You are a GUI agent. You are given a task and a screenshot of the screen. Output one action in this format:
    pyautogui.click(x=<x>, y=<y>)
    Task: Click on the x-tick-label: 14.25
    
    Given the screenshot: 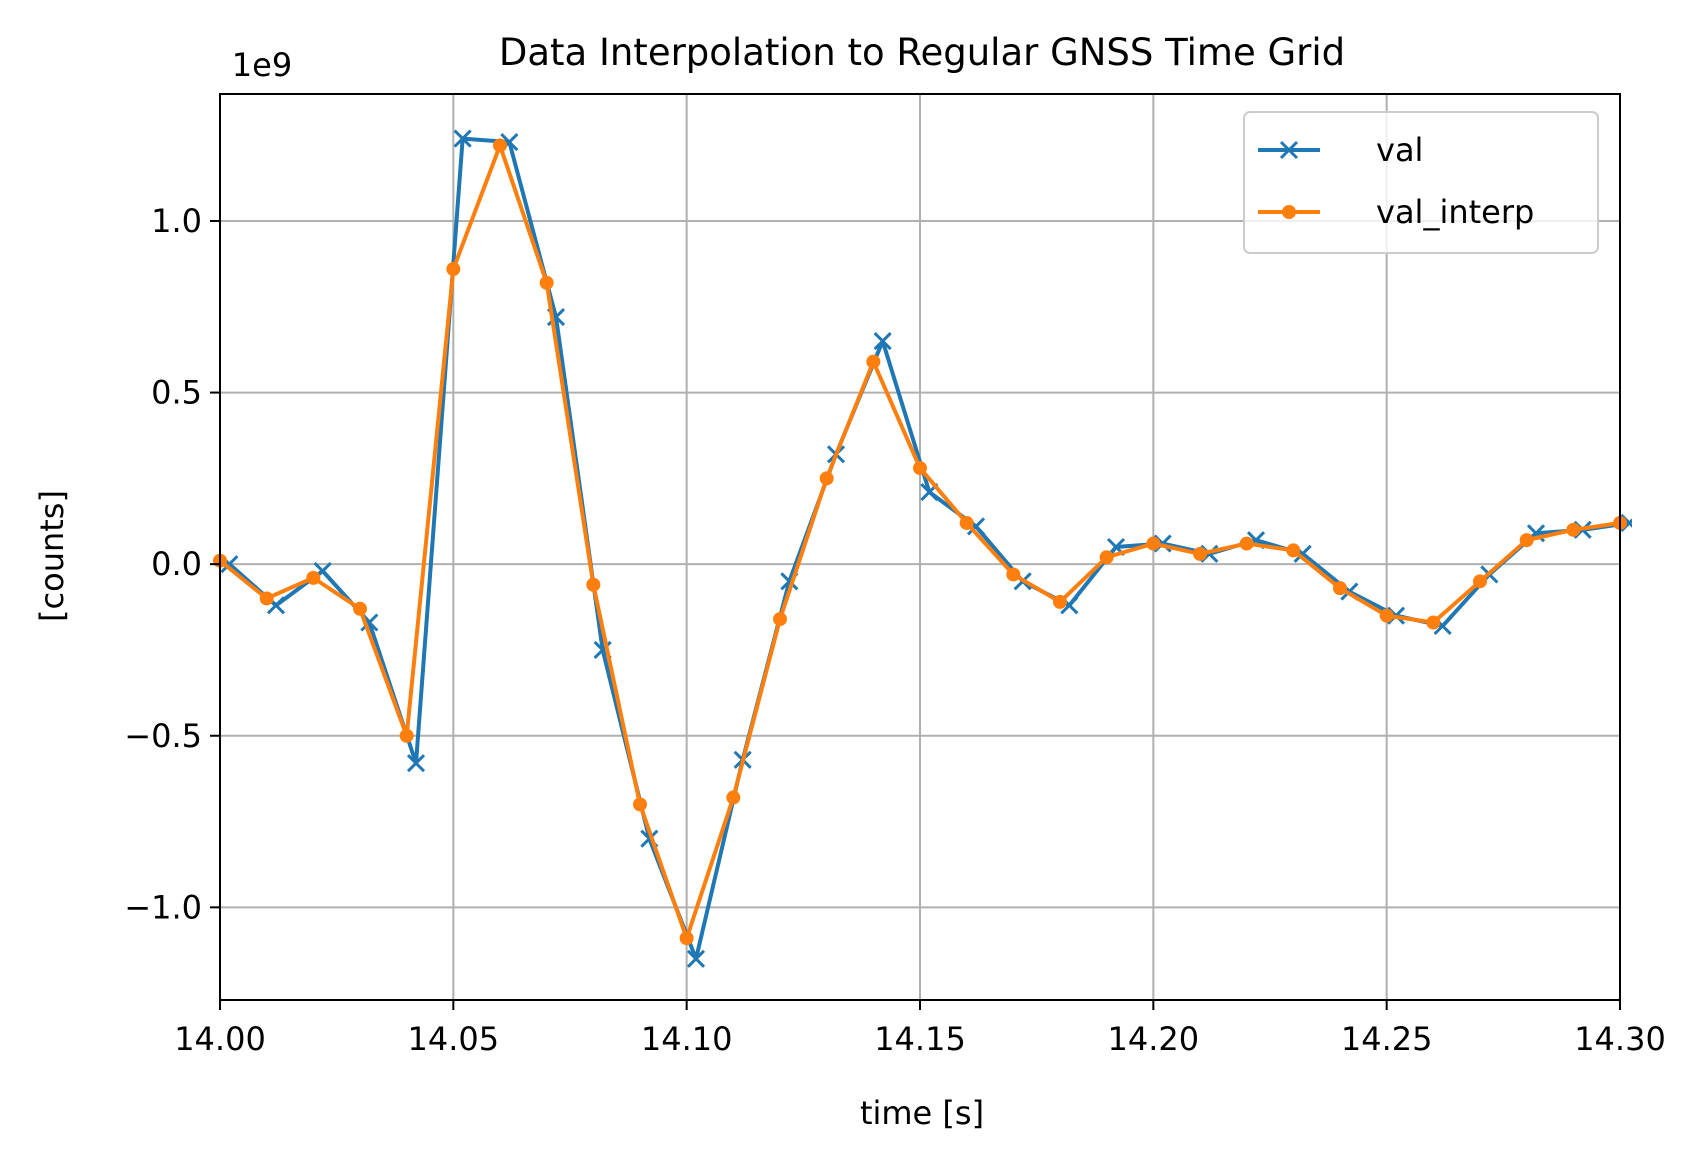 What is the action you would take?
    pyautogui.click(x=1387, y=1039)
    